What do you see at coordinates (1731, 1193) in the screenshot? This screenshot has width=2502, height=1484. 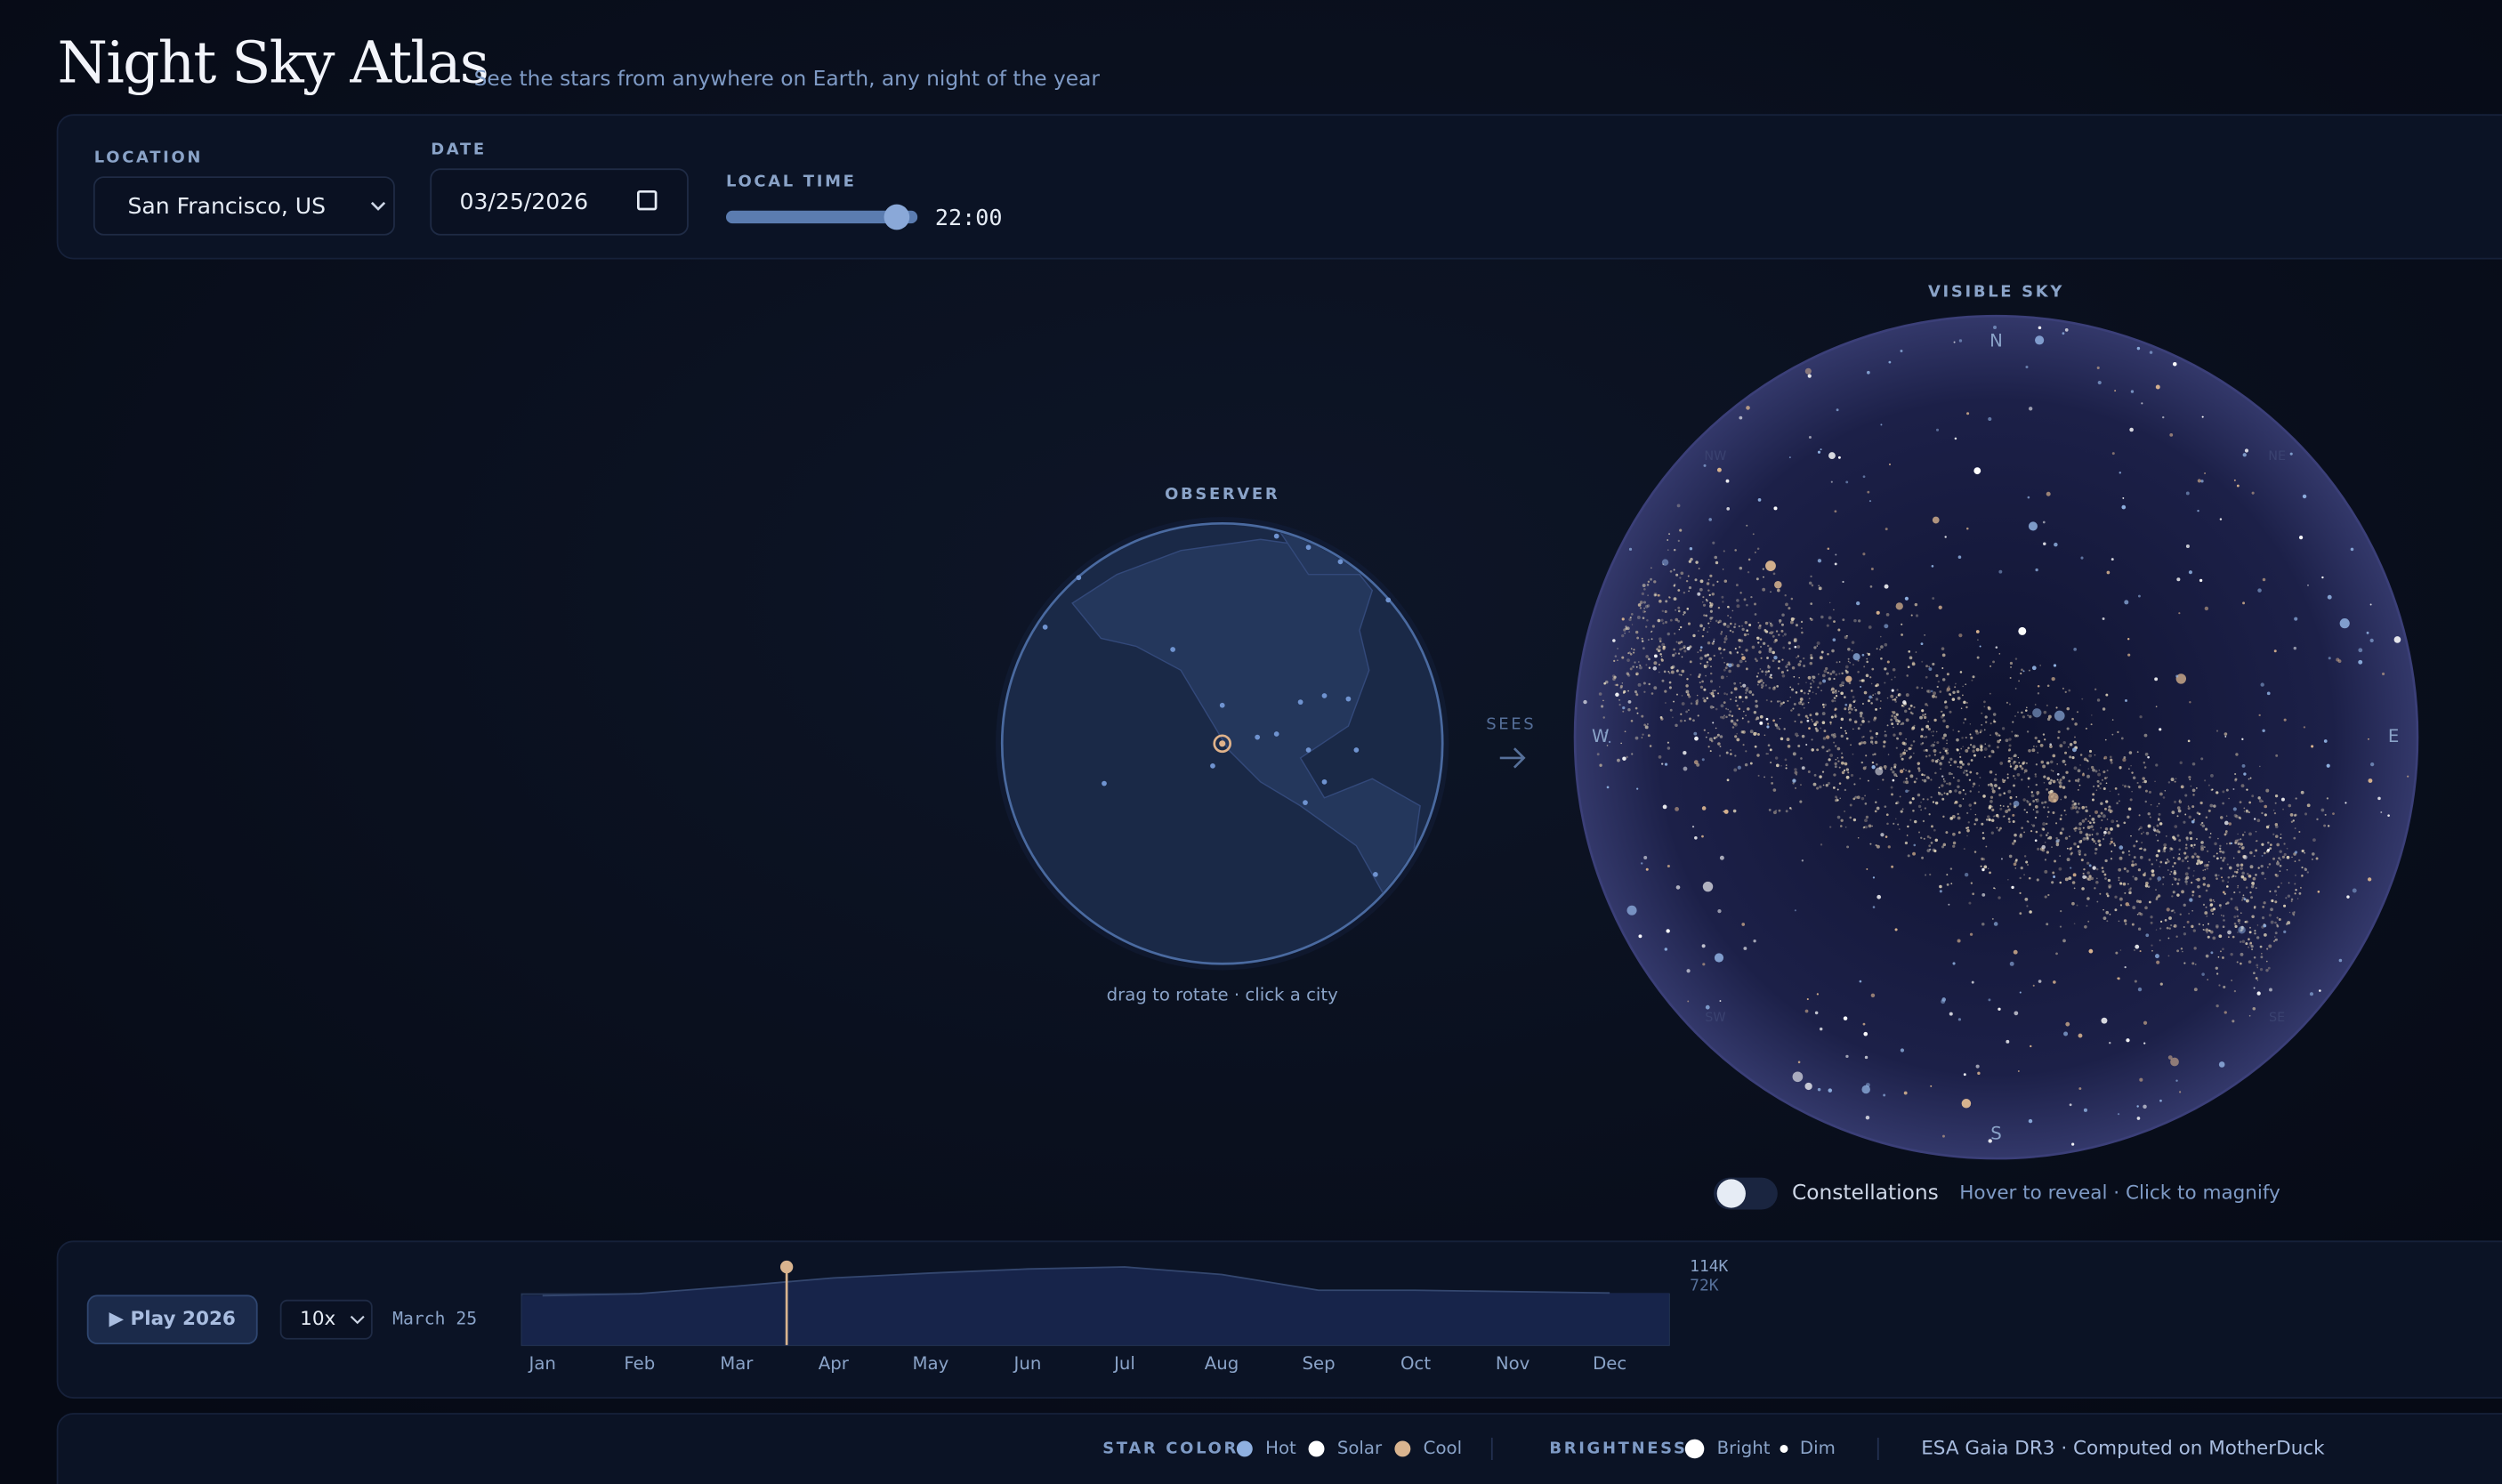 I see `toggle-knob` at bounding box center [1731, 1193].